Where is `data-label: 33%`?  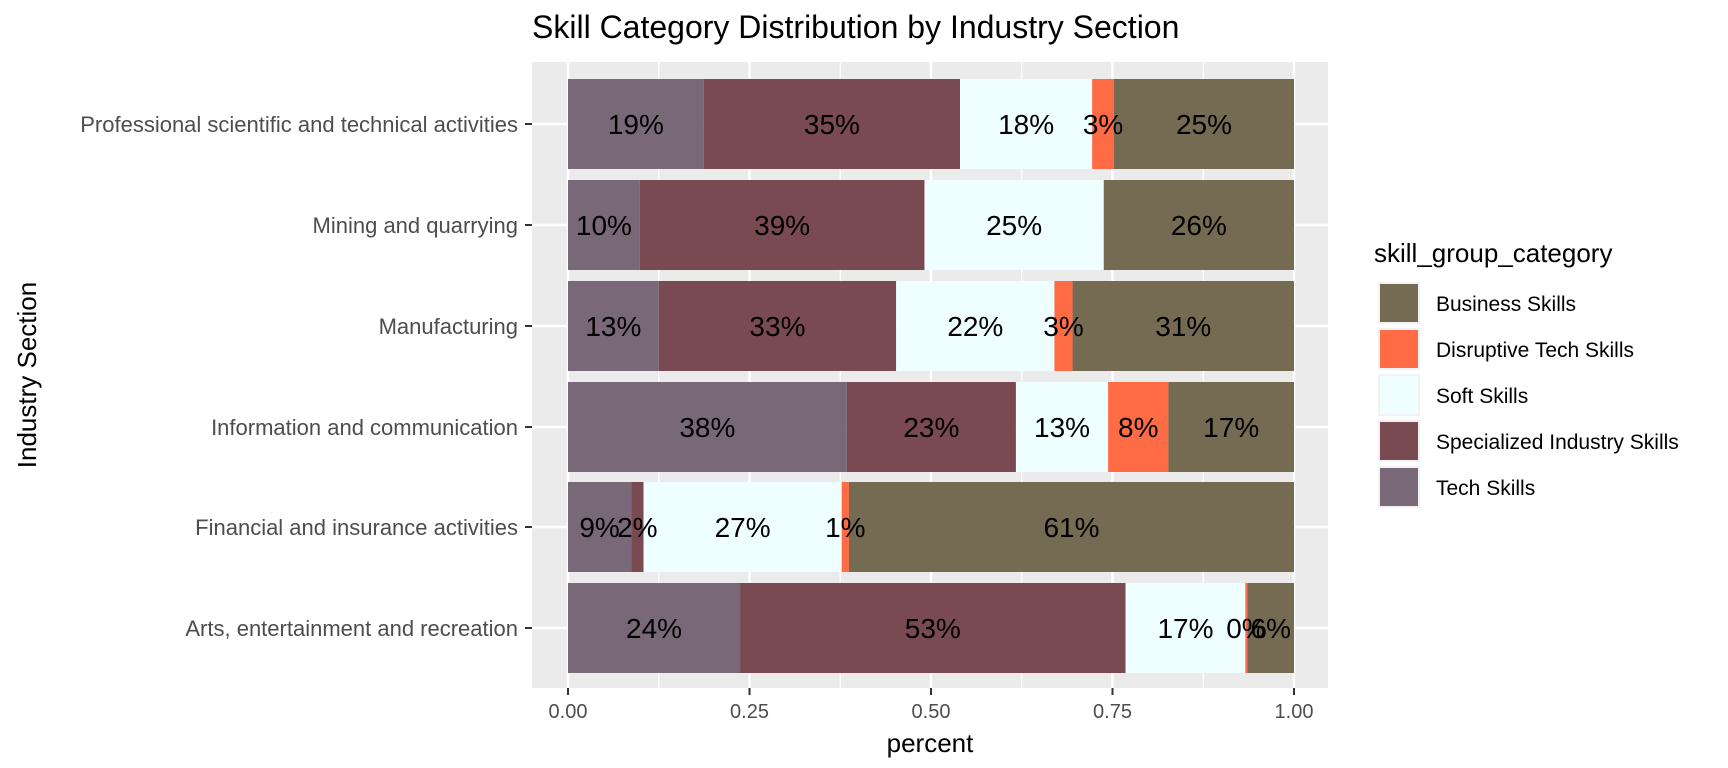 data-label: 33% is located at coordinates (777, 326).